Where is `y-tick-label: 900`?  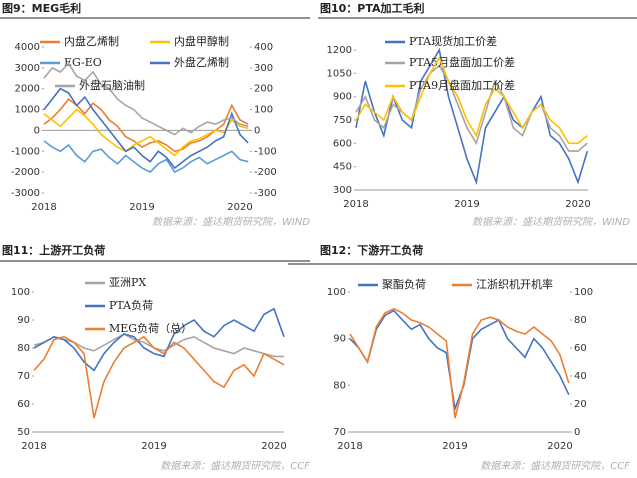 y-tick-label: 900 is located at coordinates (342, 97).